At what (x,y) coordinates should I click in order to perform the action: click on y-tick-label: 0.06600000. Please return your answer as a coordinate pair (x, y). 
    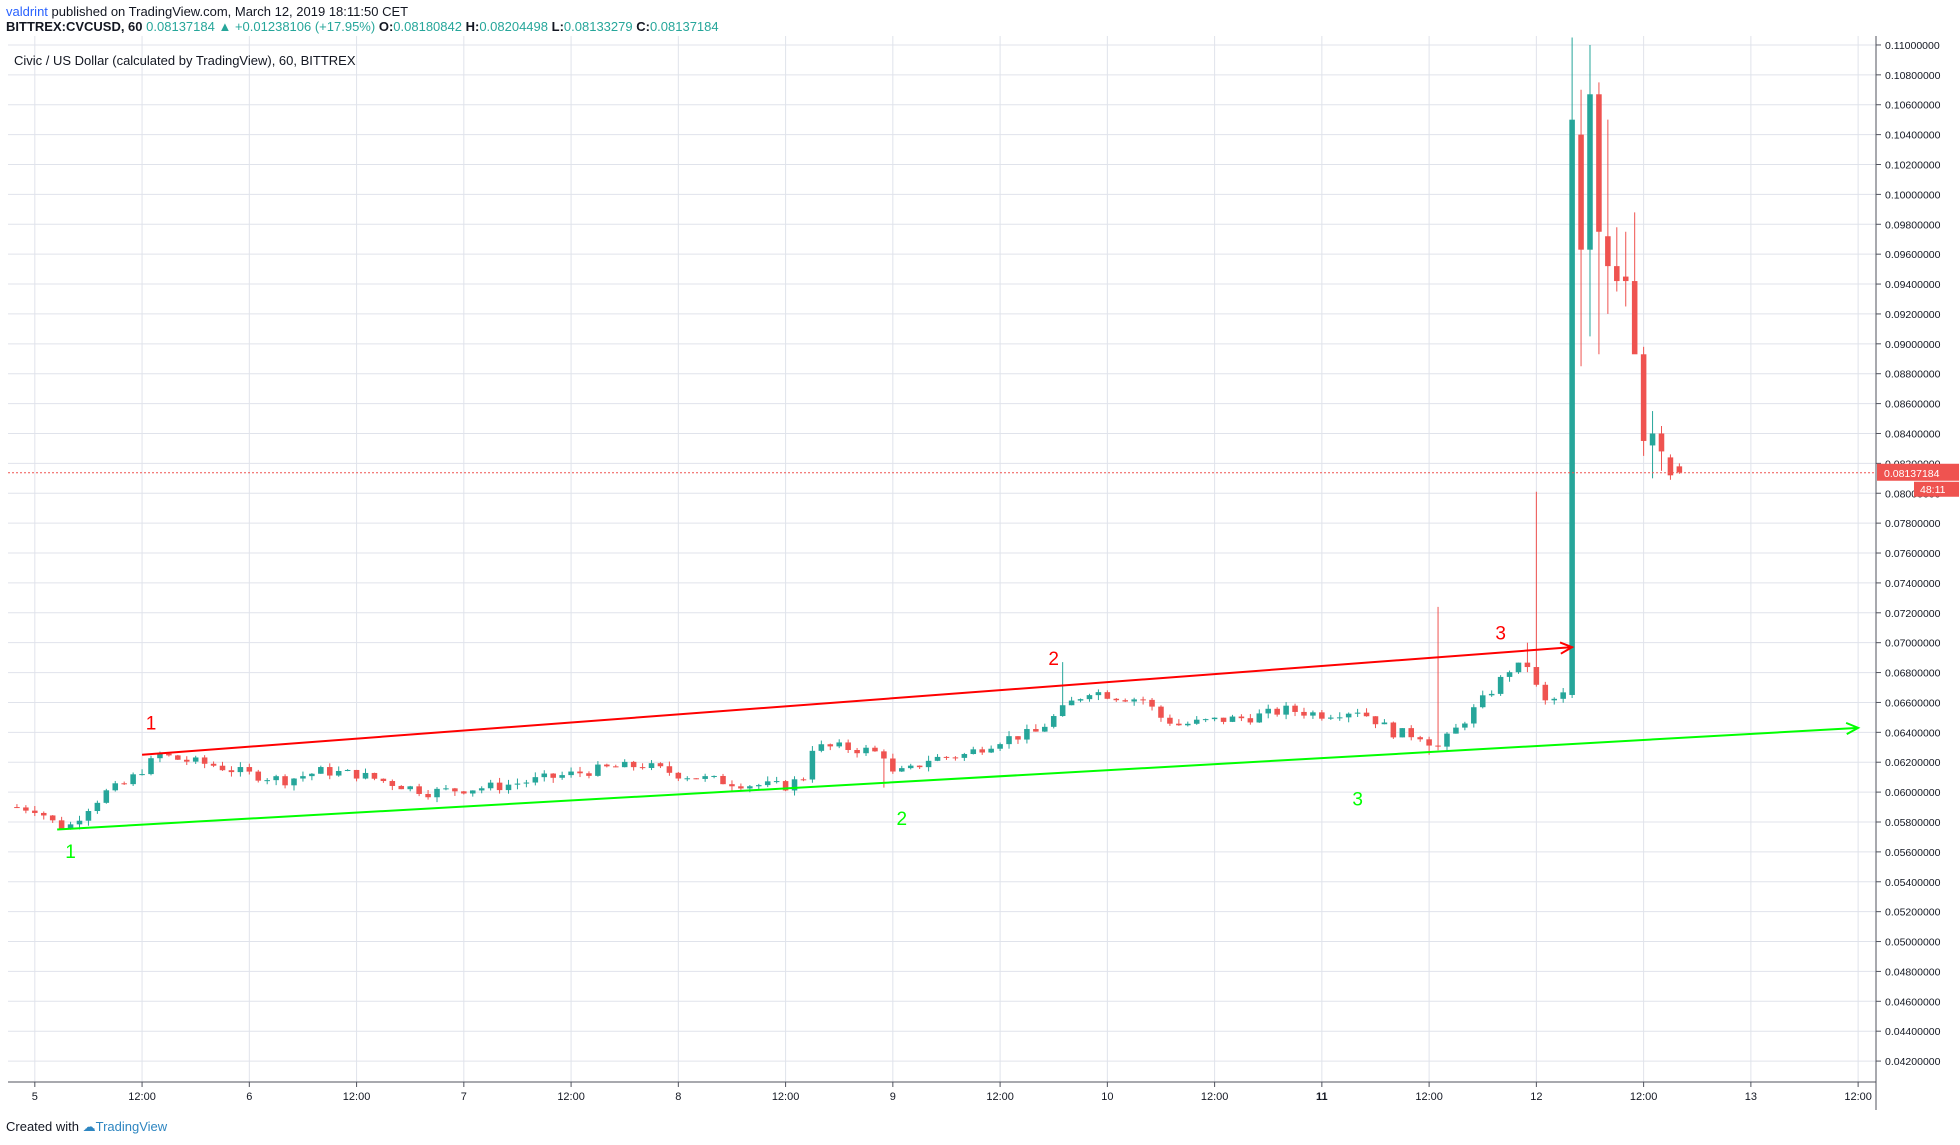
    Looking at the image, I should click on (1913, 703).